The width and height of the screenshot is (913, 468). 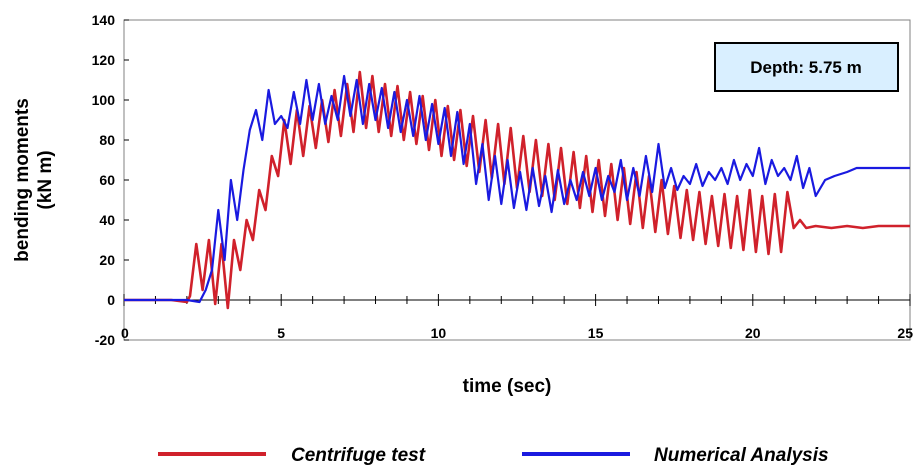 What do you see at coordinates (22, 180) in the screenshot?
I see `y-axis-title-line-1: bending moments` at bounding box center [22, 180].